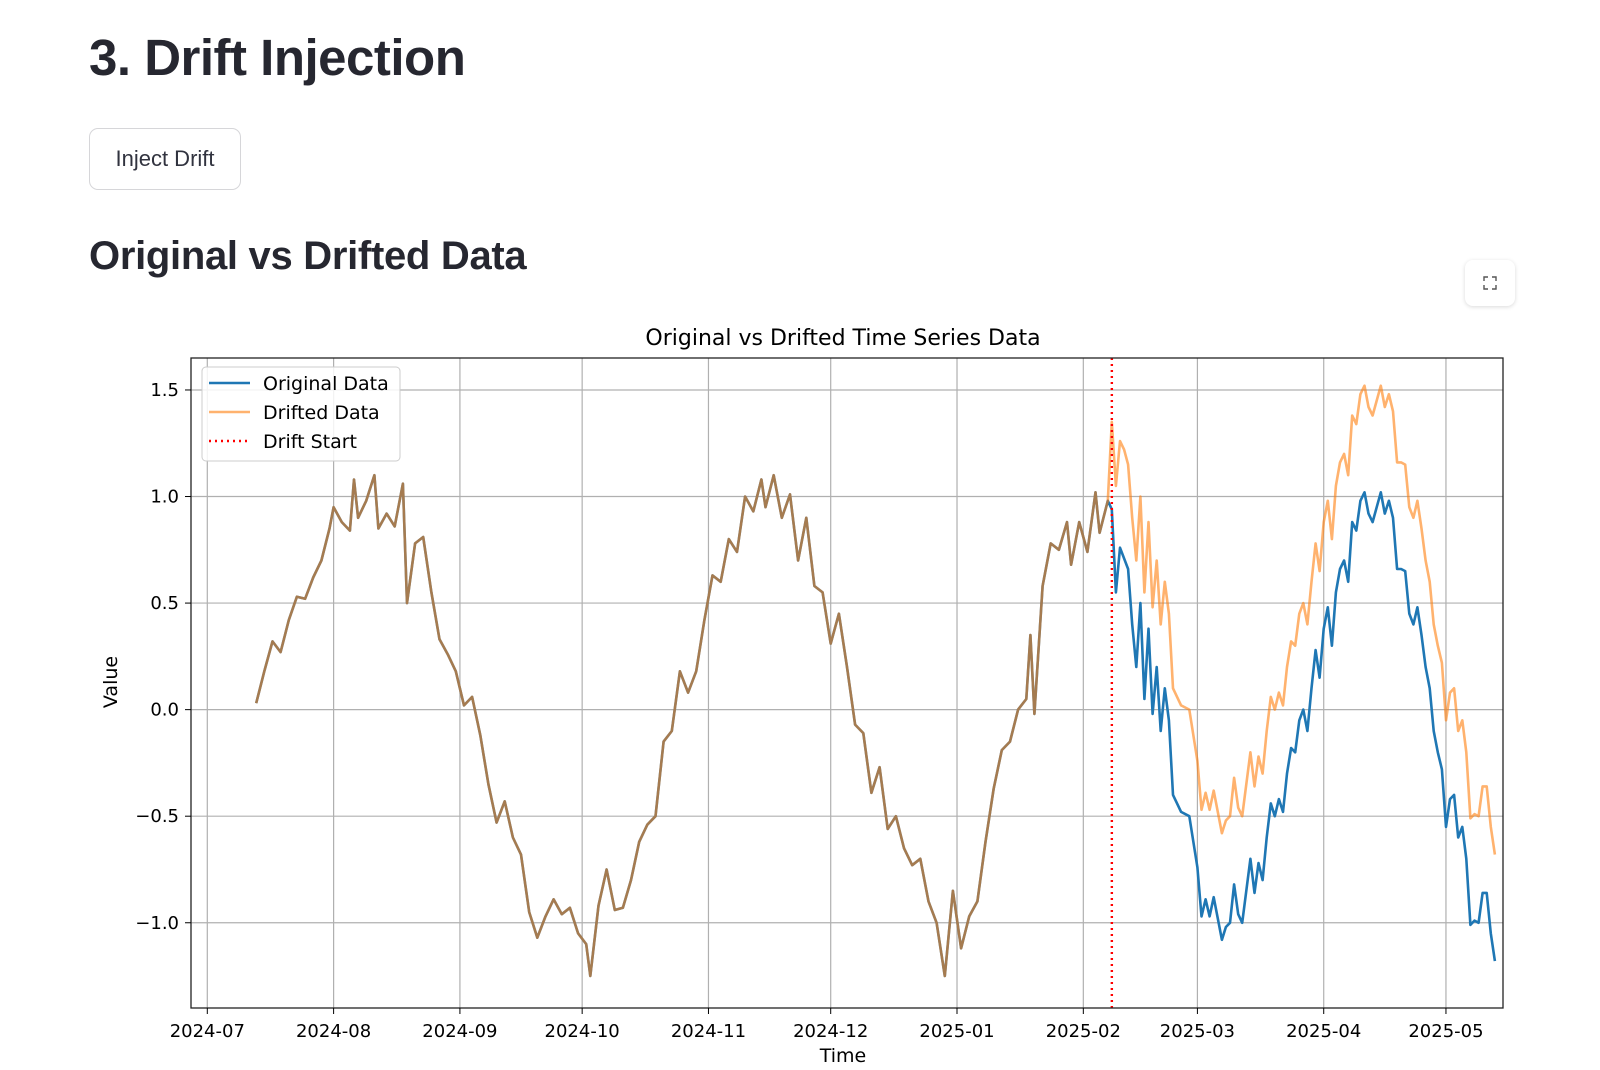 This screenshot has height=1070, width=1600. Describe the element at coordinates (157, 923) in the screenshot. I see `y-tick-label: −1.0` at that location.